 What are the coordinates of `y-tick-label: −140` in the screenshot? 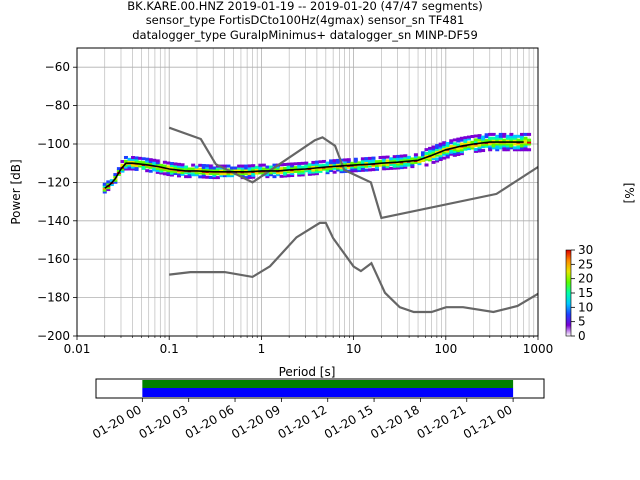 It's located at (53, 221).